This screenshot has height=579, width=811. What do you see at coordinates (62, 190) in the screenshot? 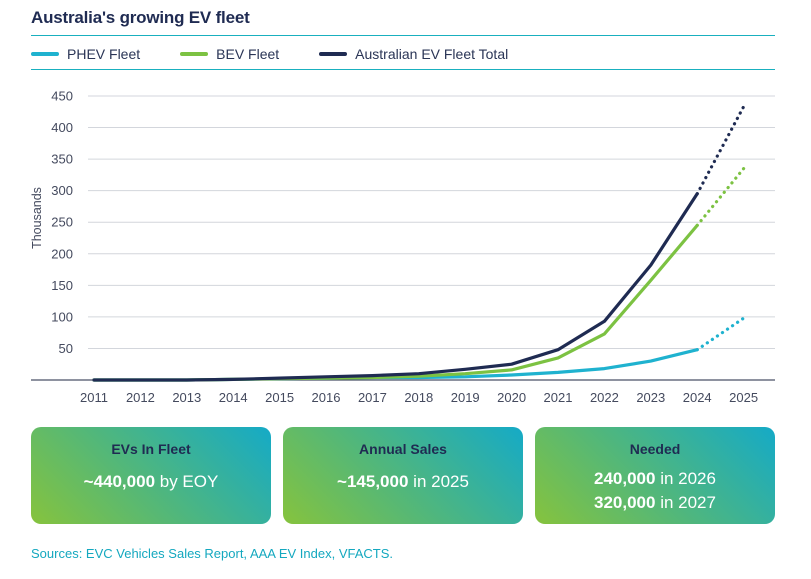
I see `y-tick-label: 300` at bounding box center [62, 190].